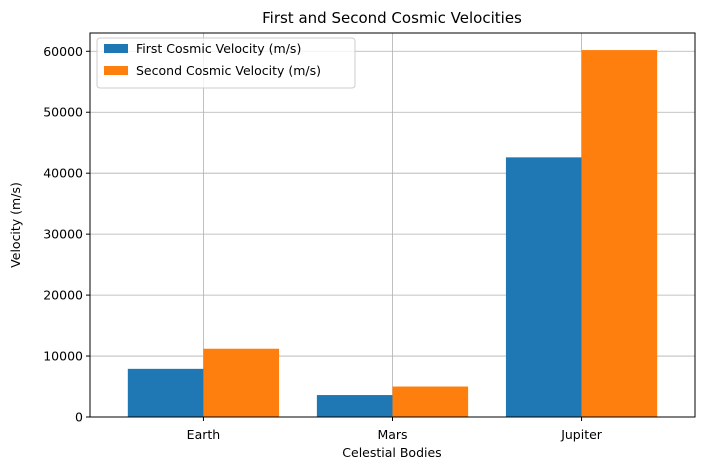  What do you see at coordinates (63, 234) in the screenshot?
I see `y-tick-label: 30000` at bounding box center [63, 234].